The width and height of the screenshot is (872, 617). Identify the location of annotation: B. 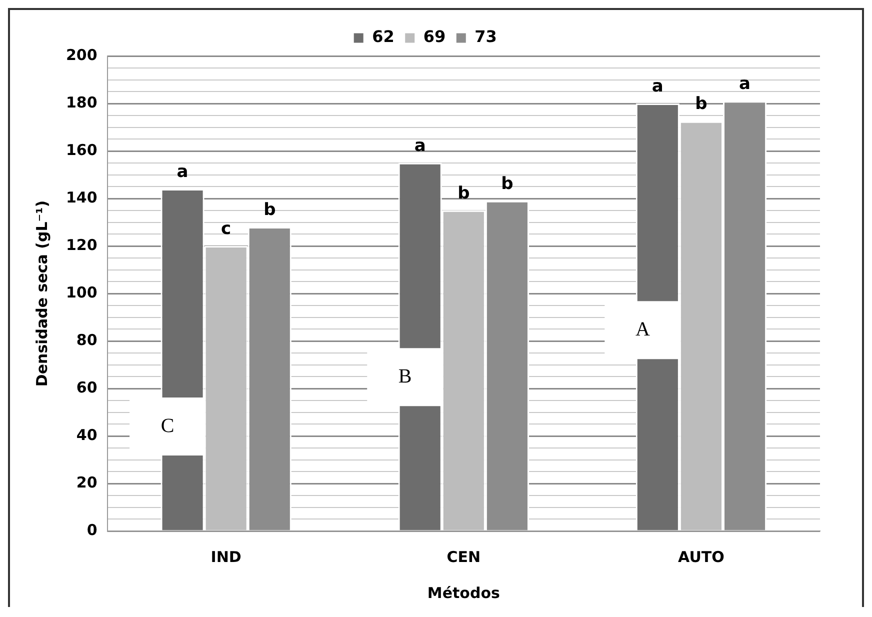
(405, 376).